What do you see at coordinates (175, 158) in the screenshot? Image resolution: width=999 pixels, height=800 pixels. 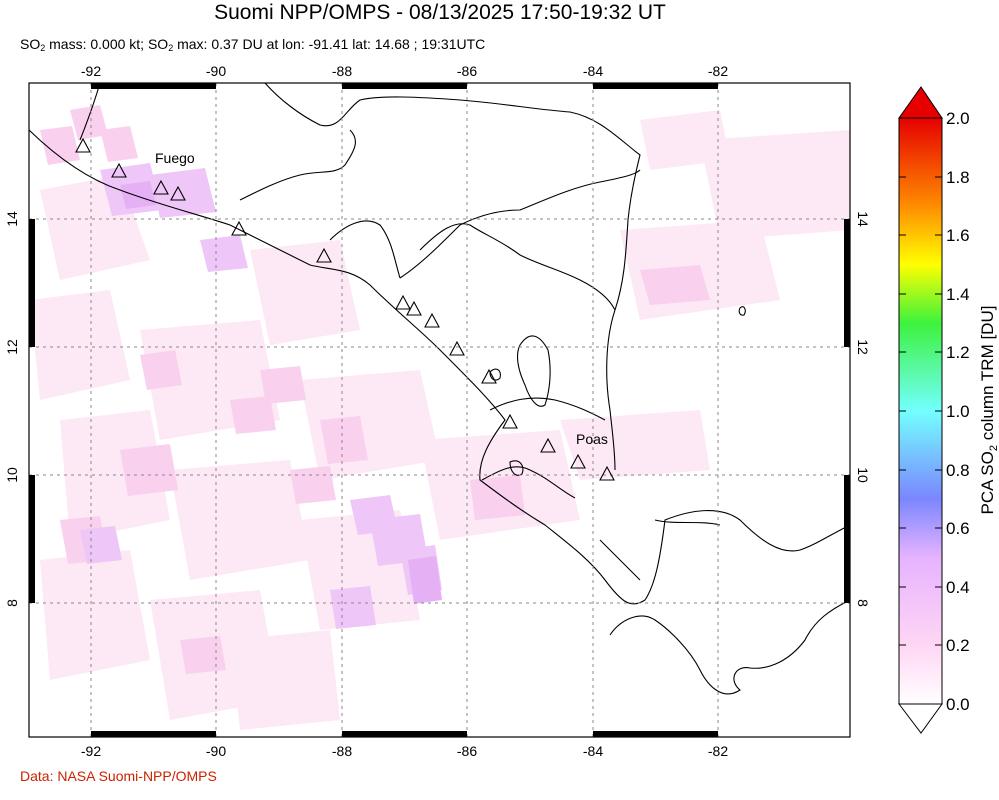 I see `label-fuego: Fuego` at bounding box center [175, 158].